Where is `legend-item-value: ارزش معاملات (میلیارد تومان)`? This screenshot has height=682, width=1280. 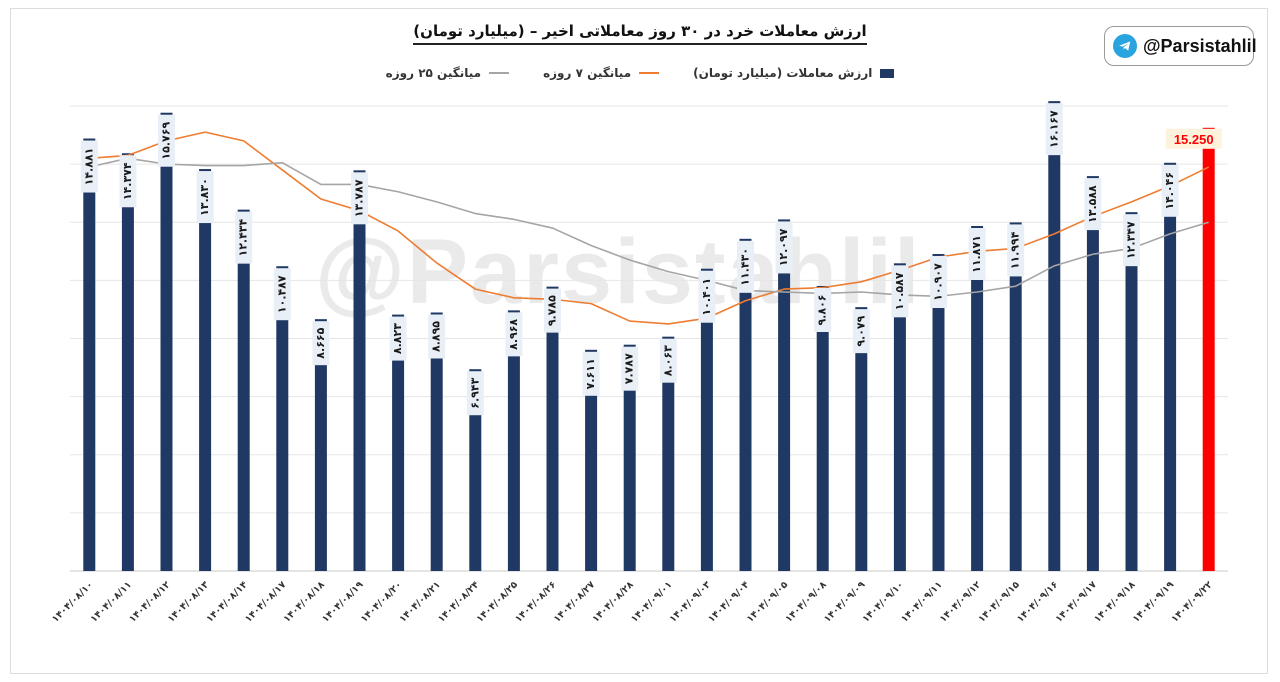 legend-item-value: ارزش معاملات (میلیارد تومان) is located at coordinates (794, 73).